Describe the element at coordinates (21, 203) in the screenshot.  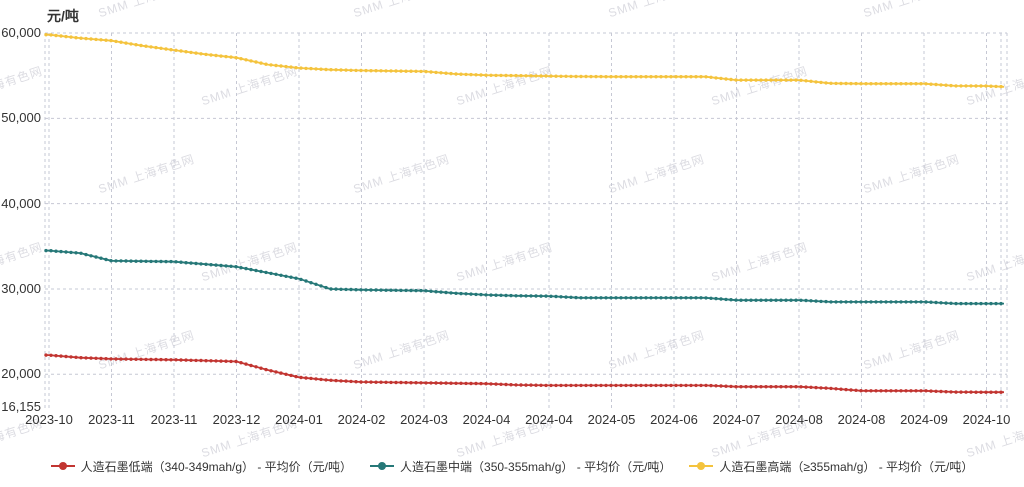
I see `y-axis-tick-label: 40,000` at that location.